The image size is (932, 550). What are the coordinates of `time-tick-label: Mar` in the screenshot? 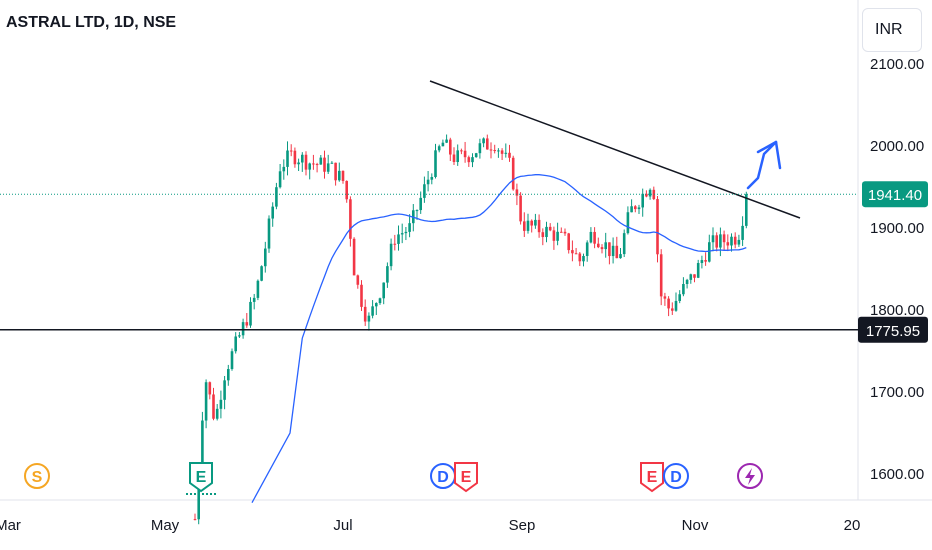 It's located at (10, 525).